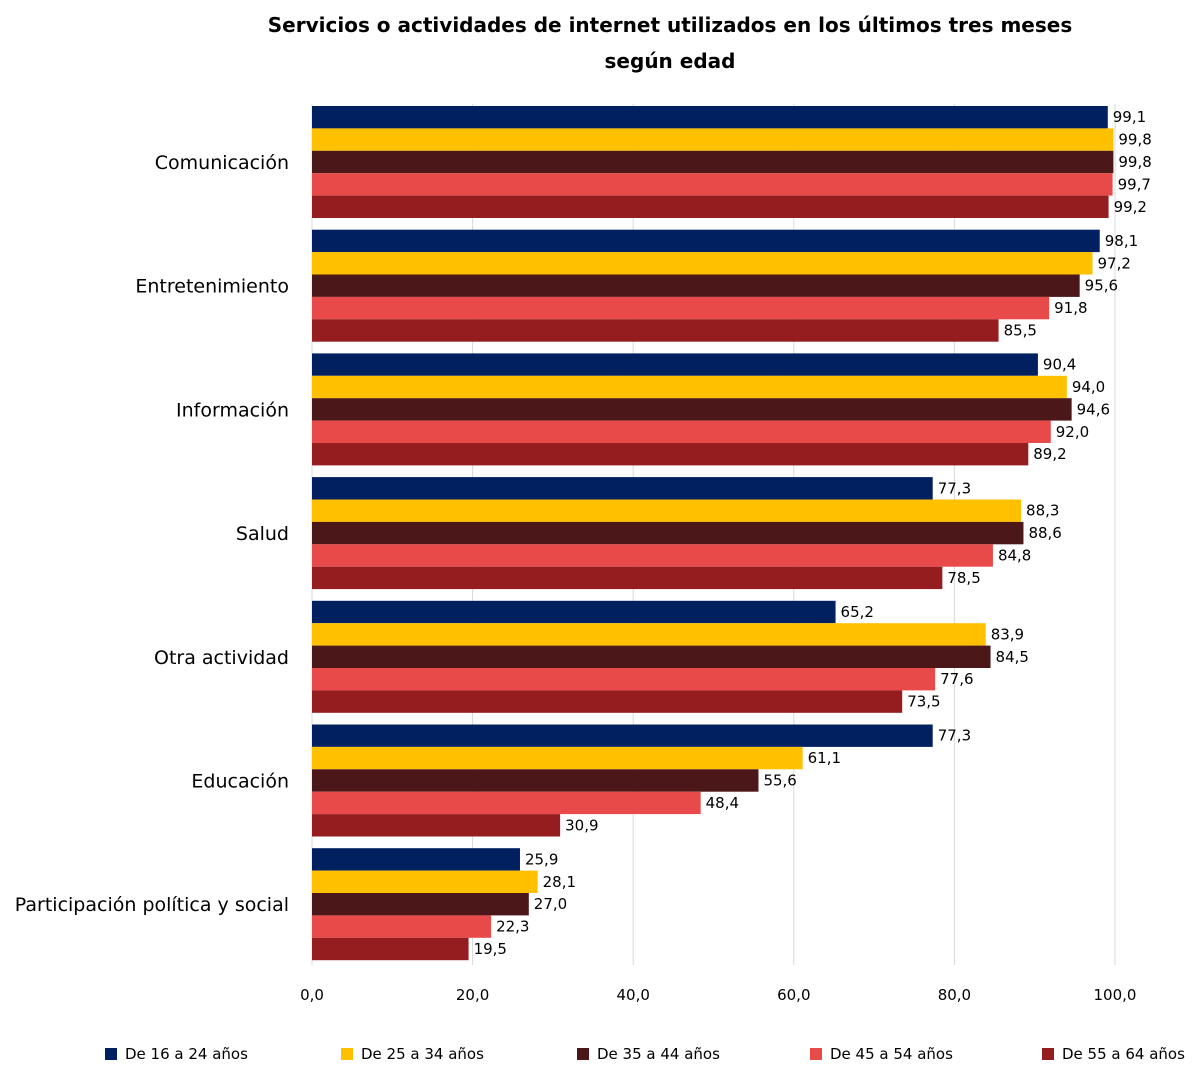  What do you see at coordinates (1014, 556) in the screenshot?
I see `data-label: 84,8` at bounding box center [1014, 556].